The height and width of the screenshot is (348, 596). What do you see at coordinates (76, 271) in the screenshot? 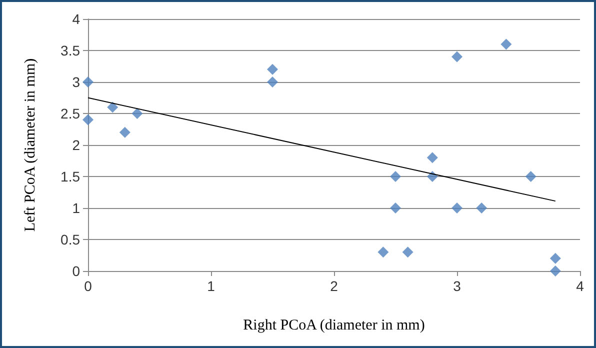
I see `y-tick-label: 0` at bounding box center [76, 271].